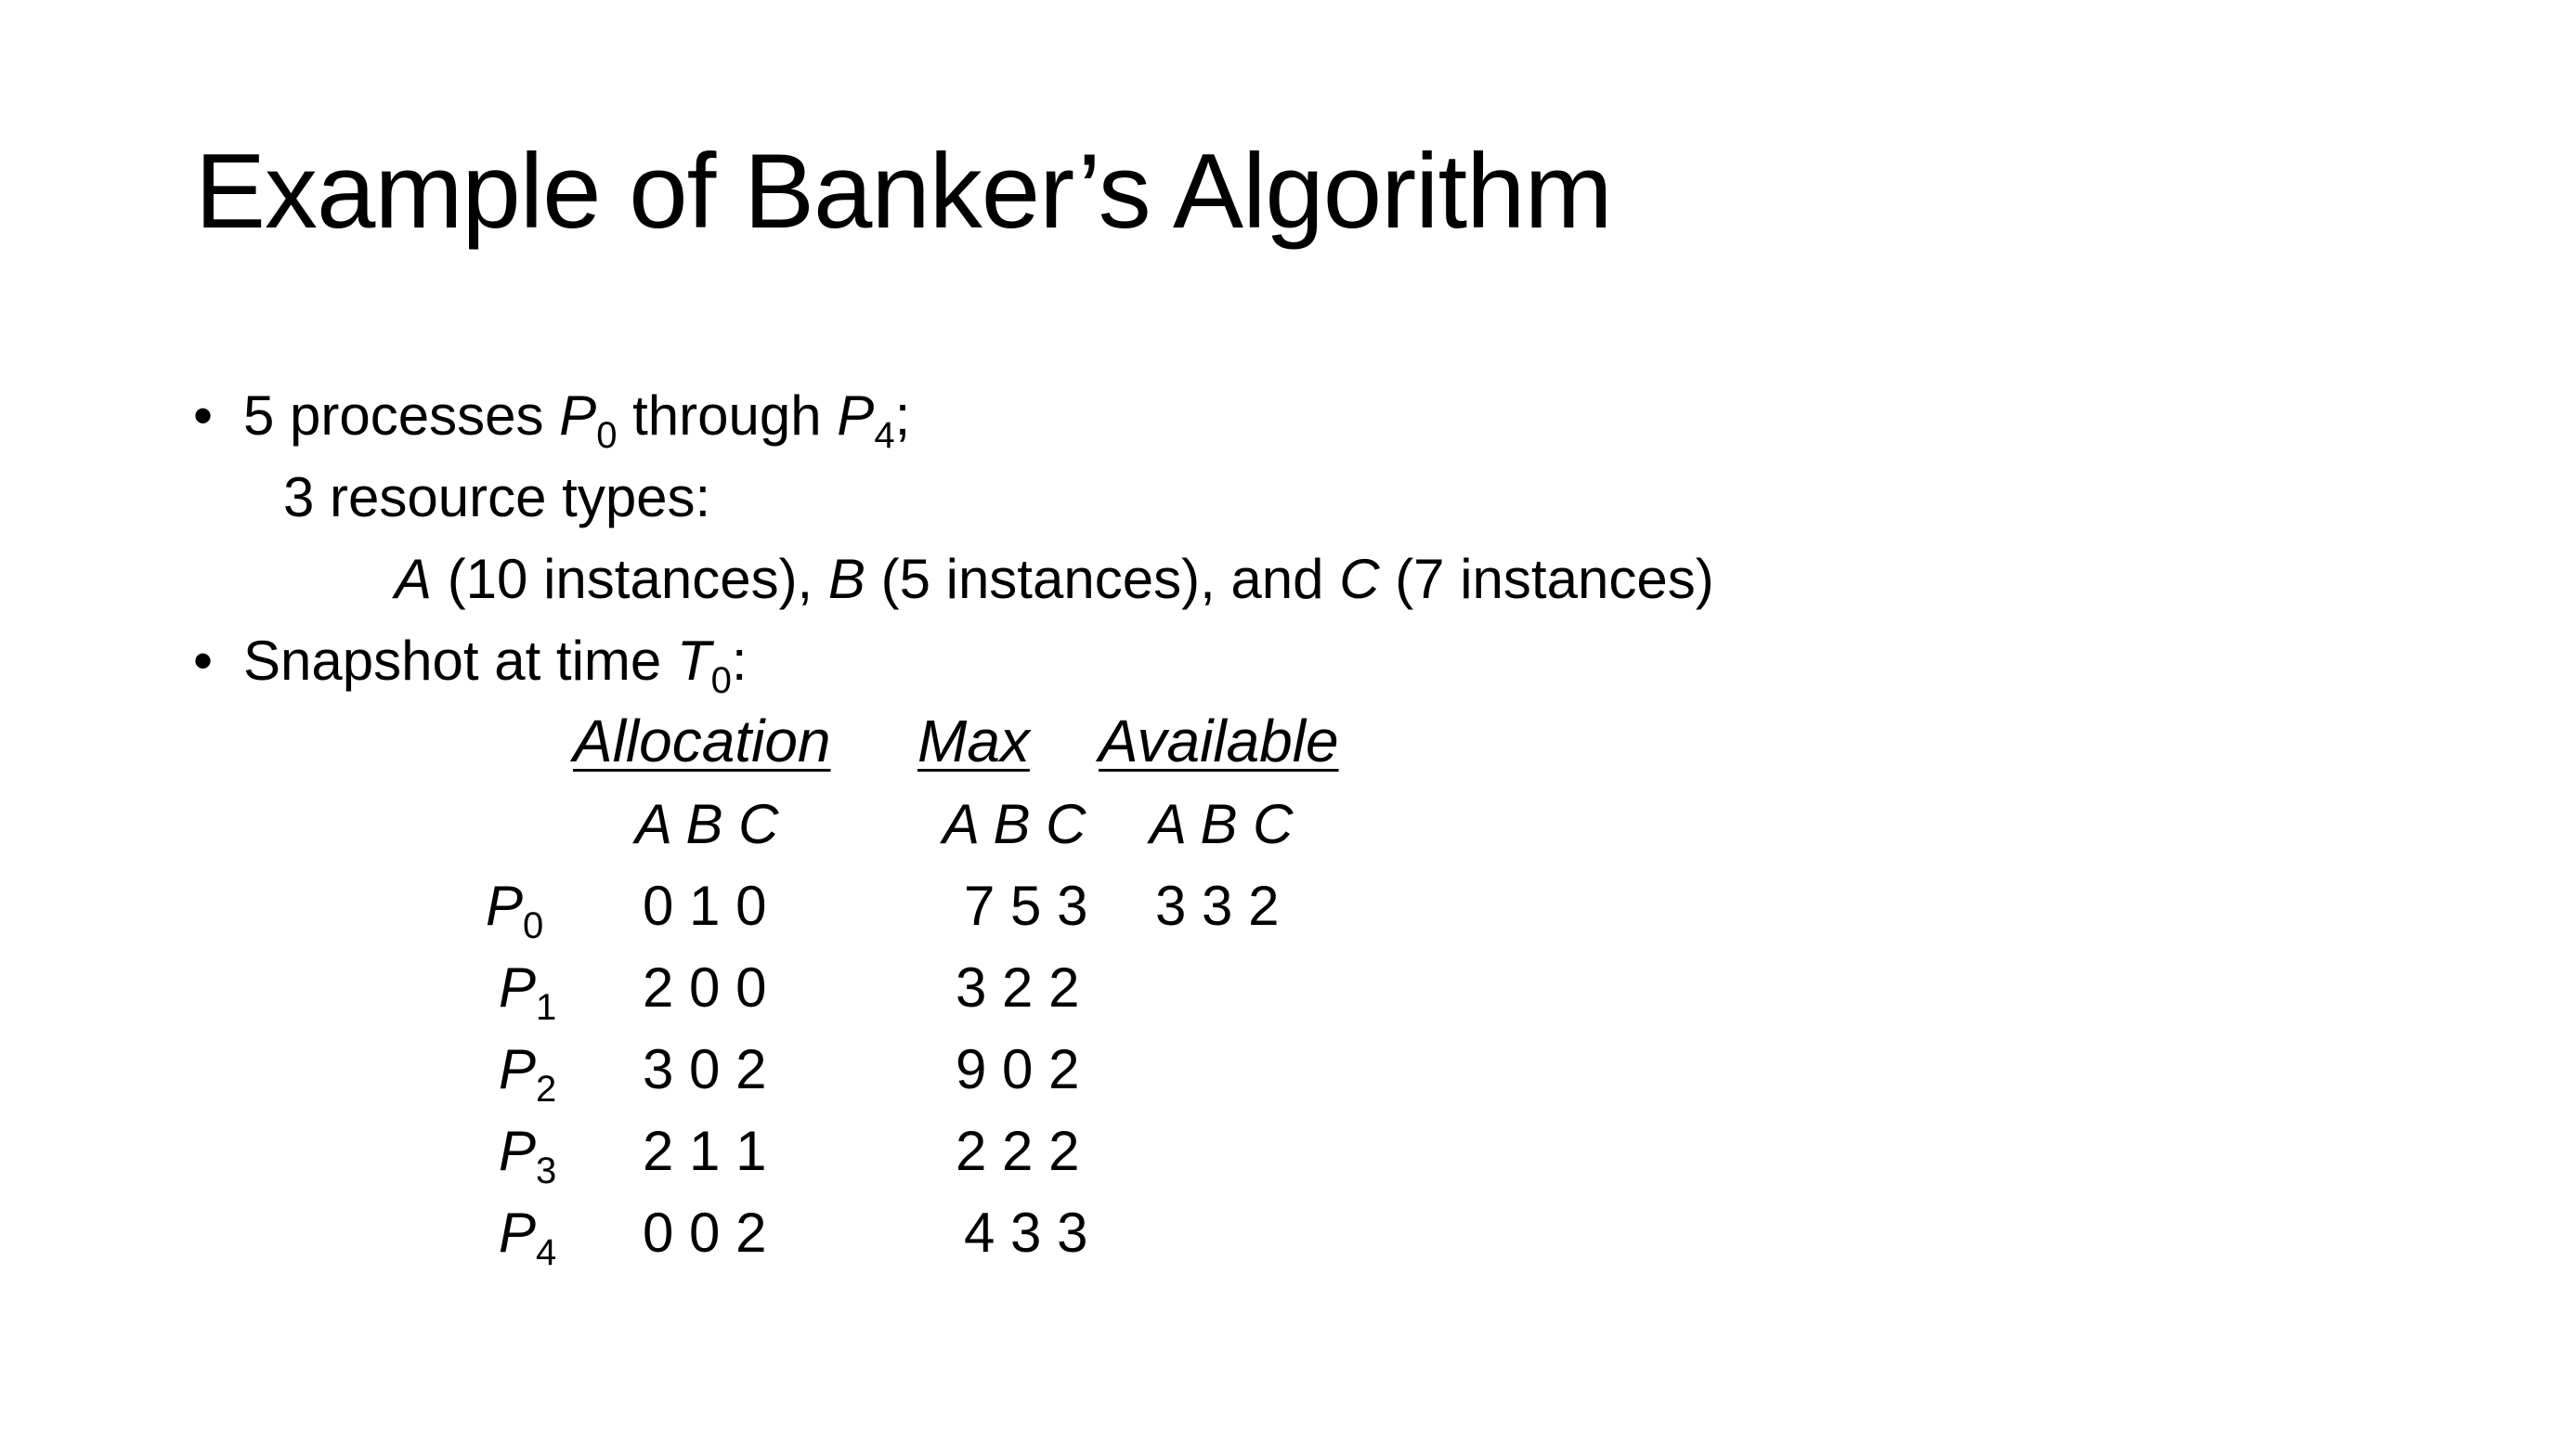 The height and width of the screenshot is (1443, 2576). Describe the element at coordinates (497, 497) in the screenshot. I see `resource-types-line: 3 resource types:` at that location.